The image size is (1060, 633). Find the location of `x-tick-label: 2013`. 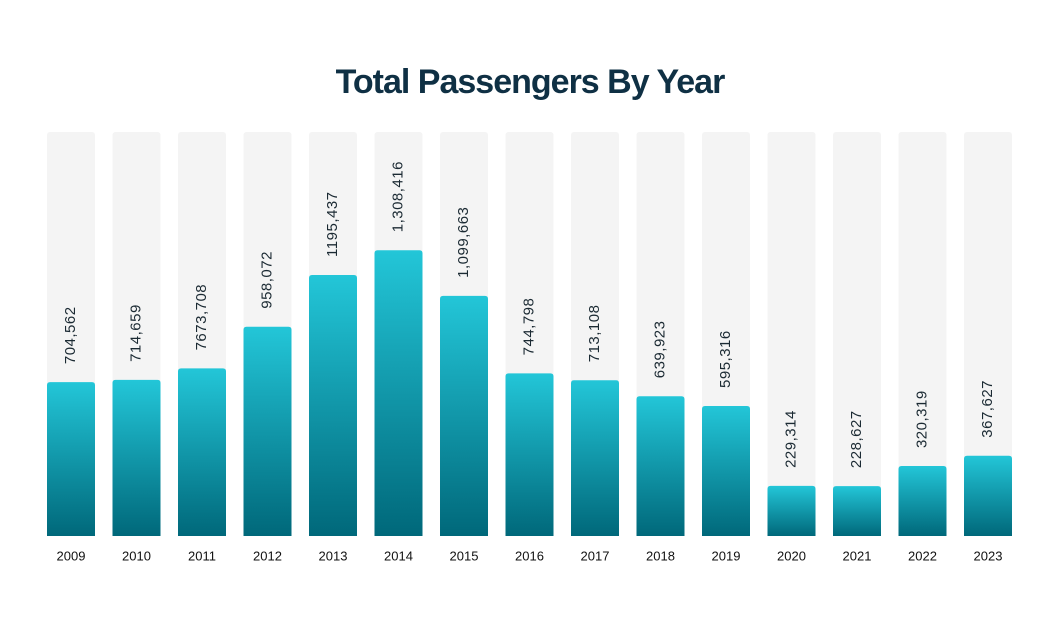

x-tick-label: 2013 is located at coordinates (333, 555).